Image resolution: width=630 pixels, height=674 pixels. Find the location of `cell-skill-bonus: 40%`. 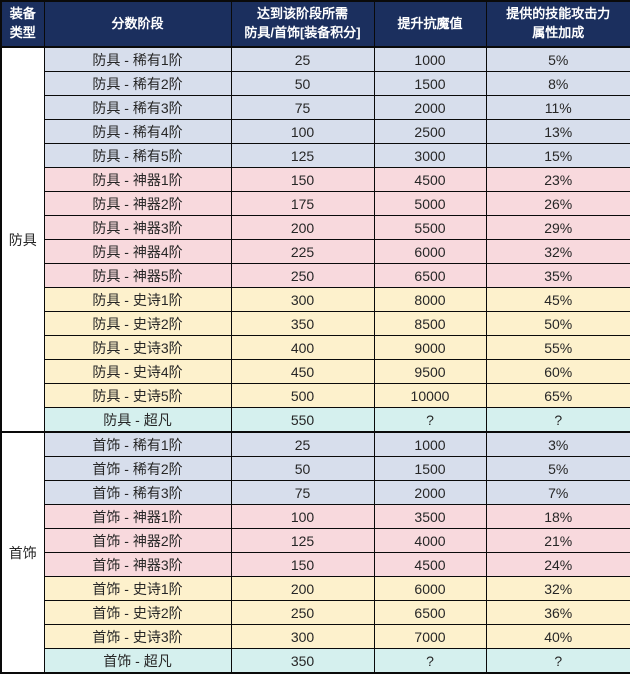

cell-skill-bonus: 40% is located at coordinates (557, 636).